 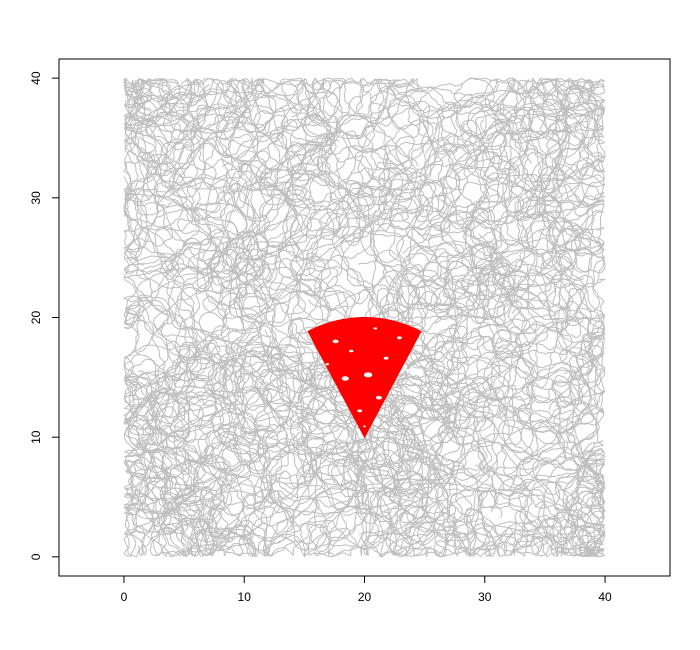 I want to click on sector-fill, so click(x=364, y=377).